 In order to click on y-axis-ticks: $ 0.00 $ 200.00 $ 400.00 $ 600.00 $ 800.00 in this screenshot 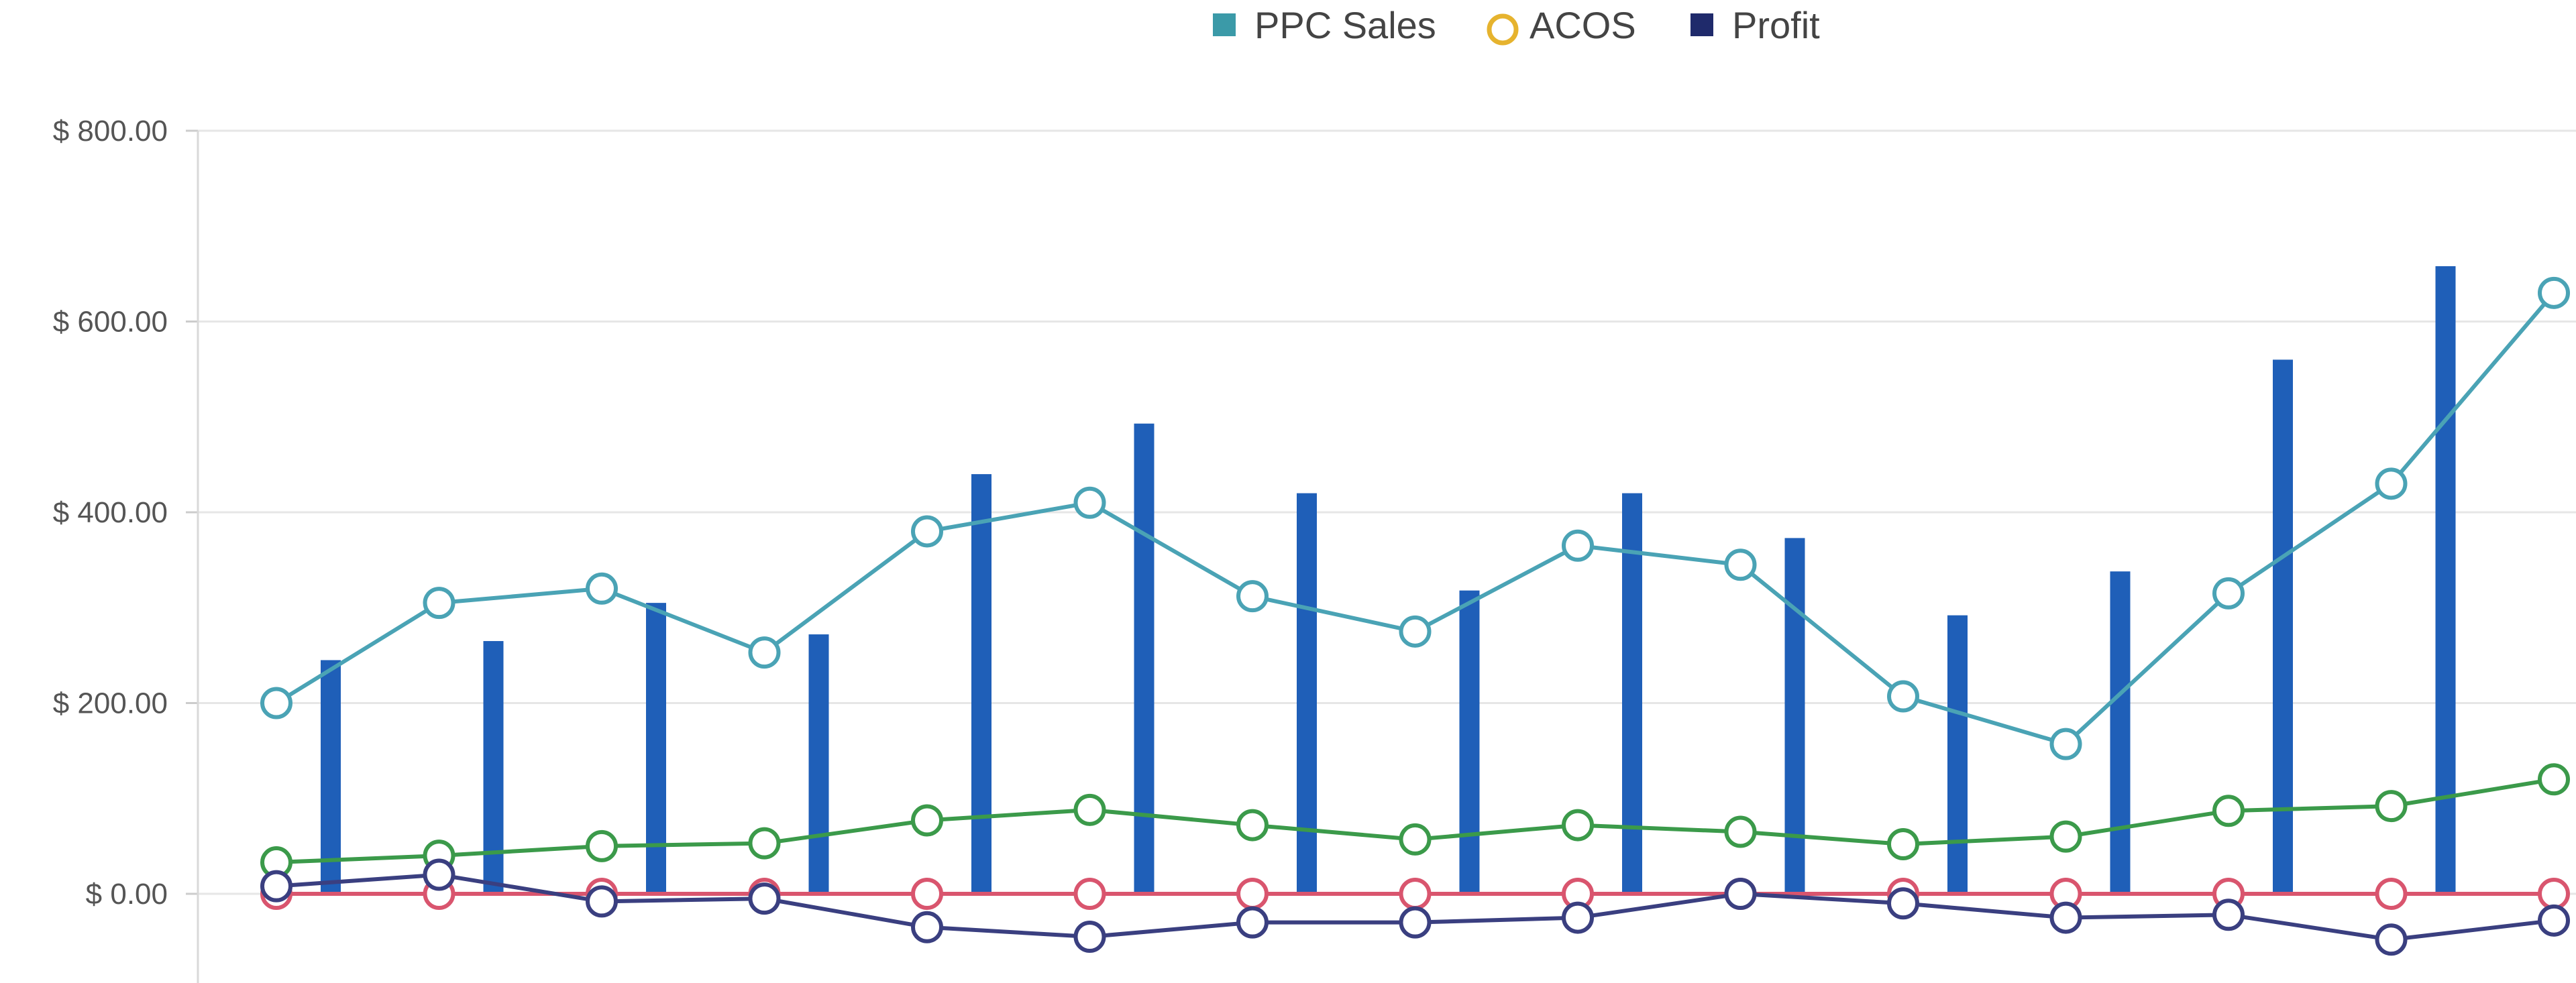, I will do `click(125, 513)`.